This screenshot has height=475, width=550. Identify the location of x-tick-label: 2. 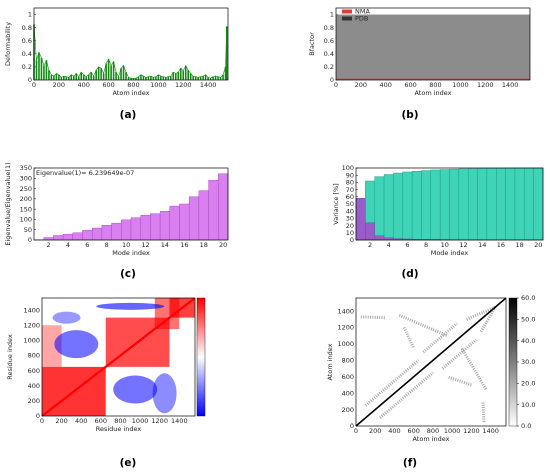
(370, 245).